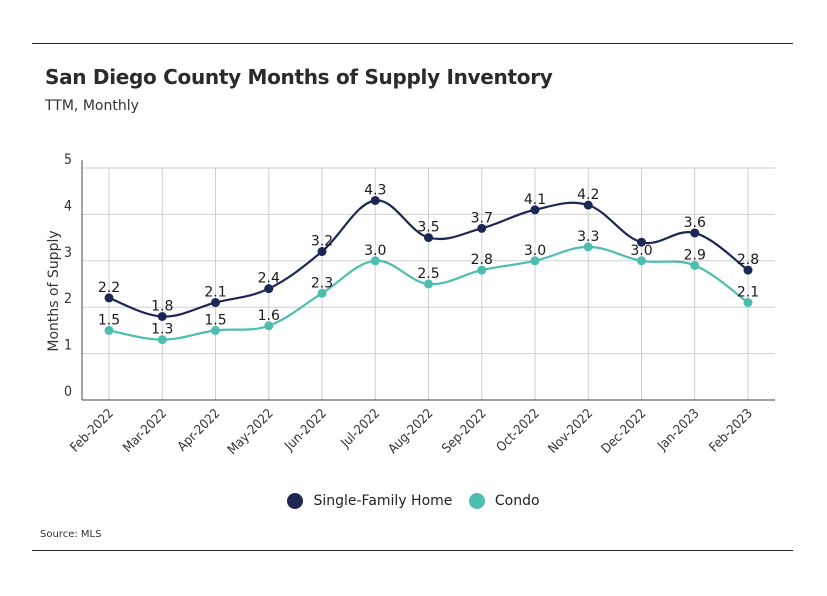 The height and width of the screenshot is (596, 827). Describe the element at coordinates (269, 289) in the screenshot. I see `point-single-family-home-may-2022` at that location.